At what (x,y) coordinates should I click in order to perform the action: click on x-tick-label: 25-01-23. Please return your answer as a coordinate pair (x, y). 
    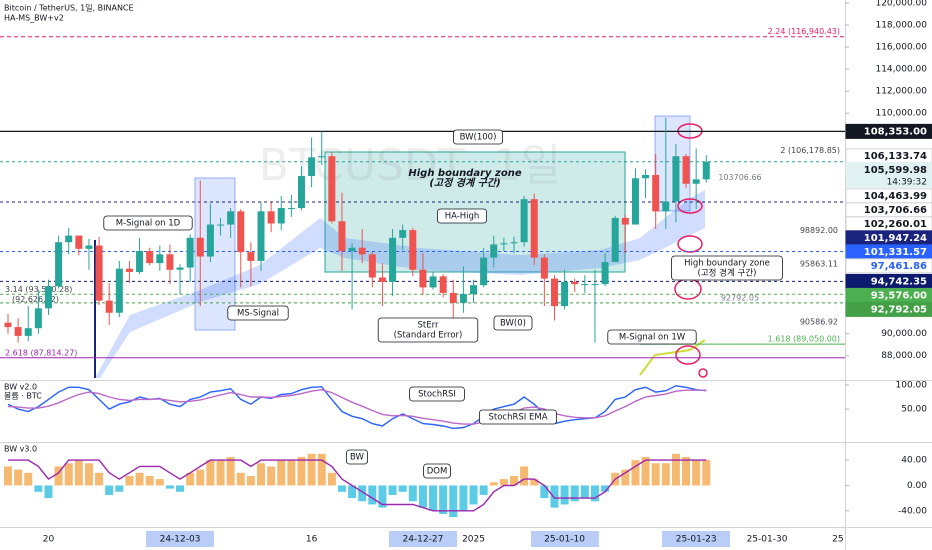
    Looking at the image, I should click on (696, 540).